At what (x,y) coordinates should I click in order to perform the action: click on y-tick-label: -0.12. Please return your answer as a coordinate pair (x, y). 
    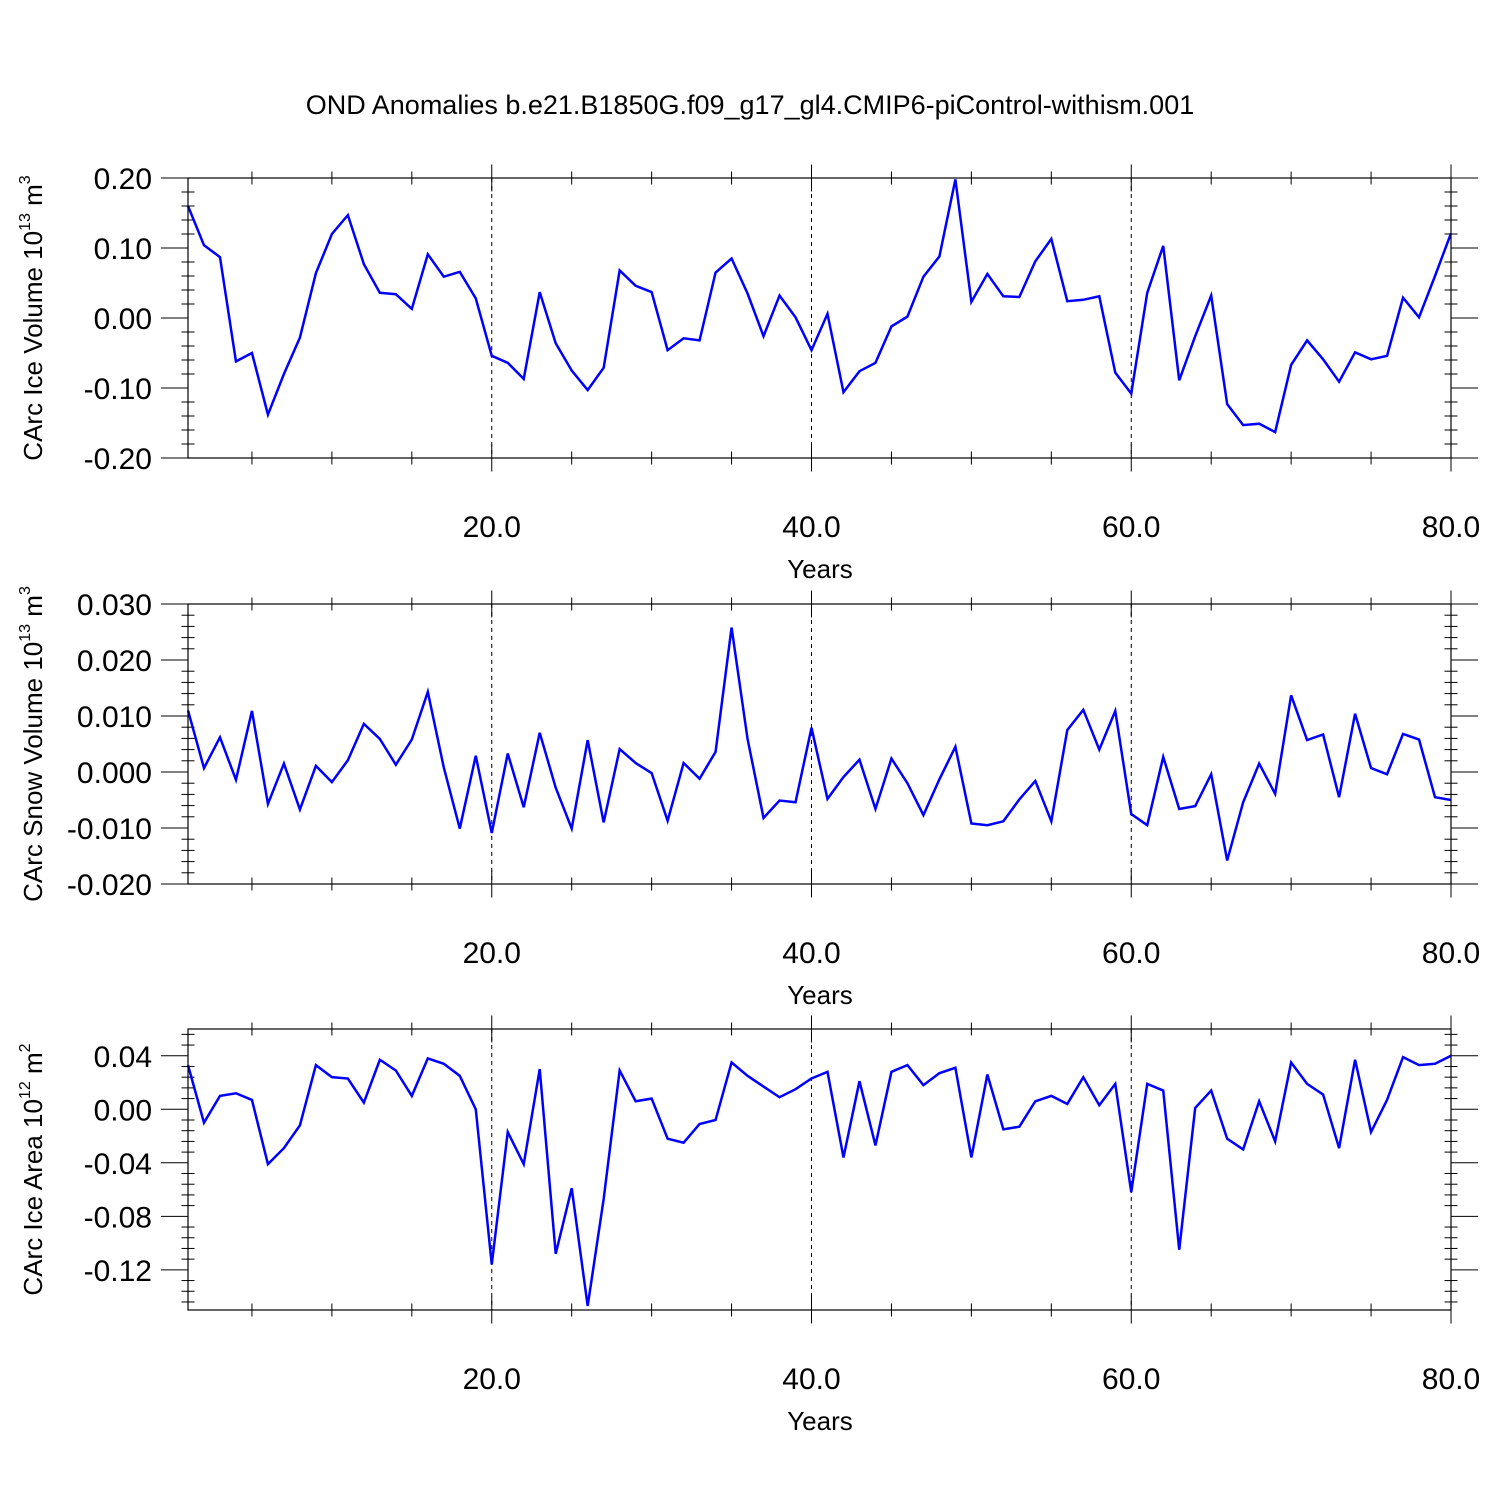
    Looking at the image, I should click on (118, 1271).